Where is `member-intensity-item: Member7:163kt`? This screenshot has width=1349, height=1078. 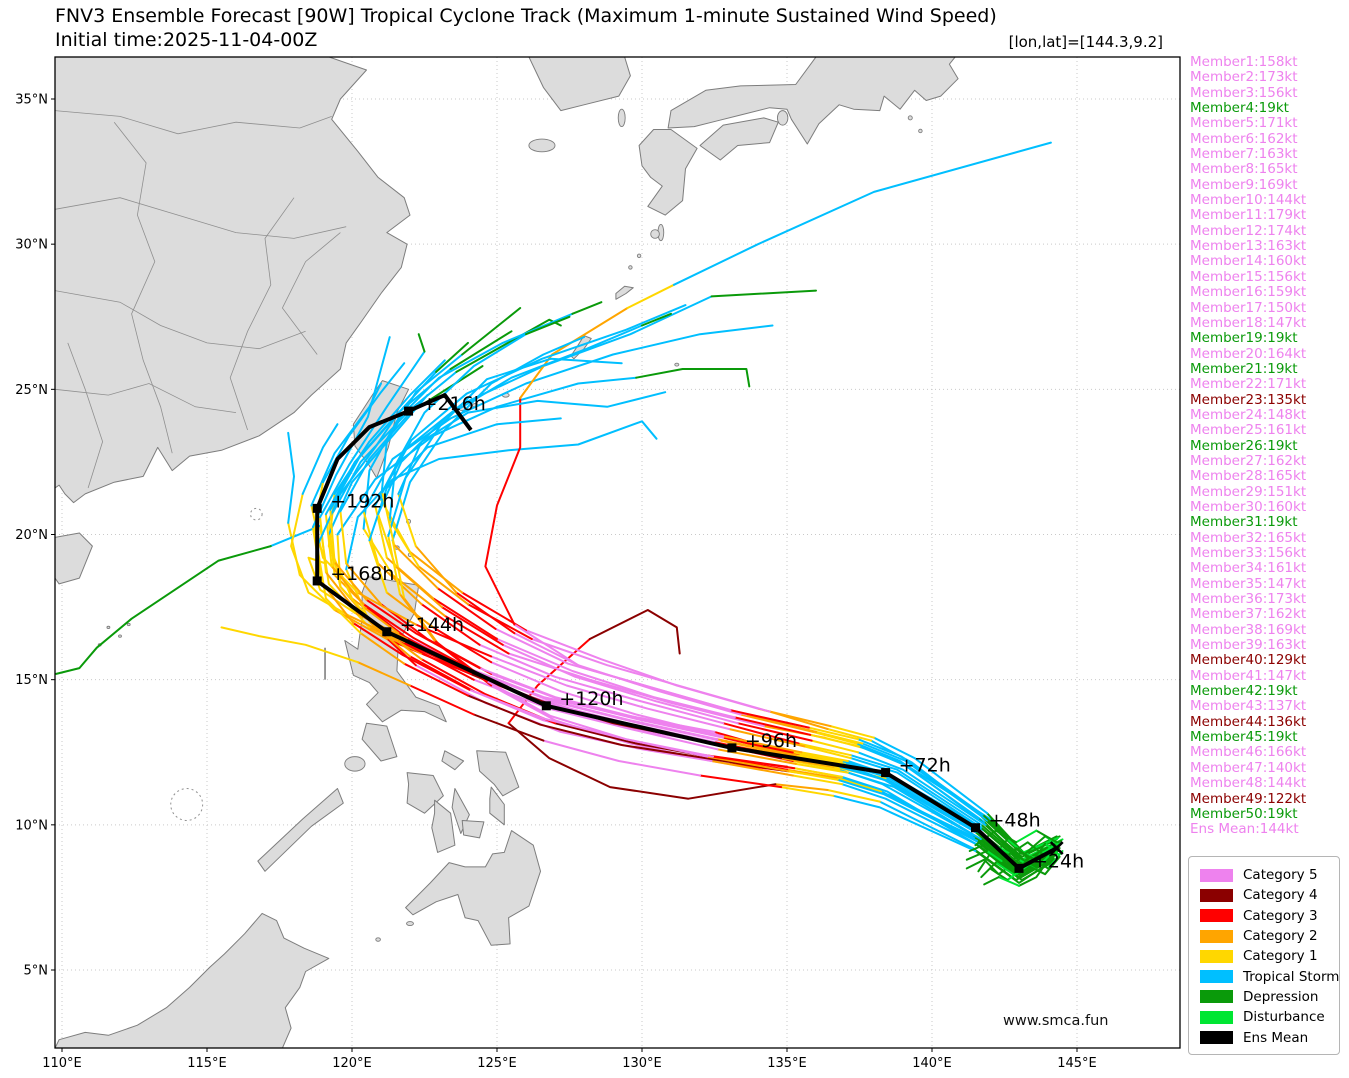
member-intensity-item: Member7:163kt is located at coordinates (1244, 154).